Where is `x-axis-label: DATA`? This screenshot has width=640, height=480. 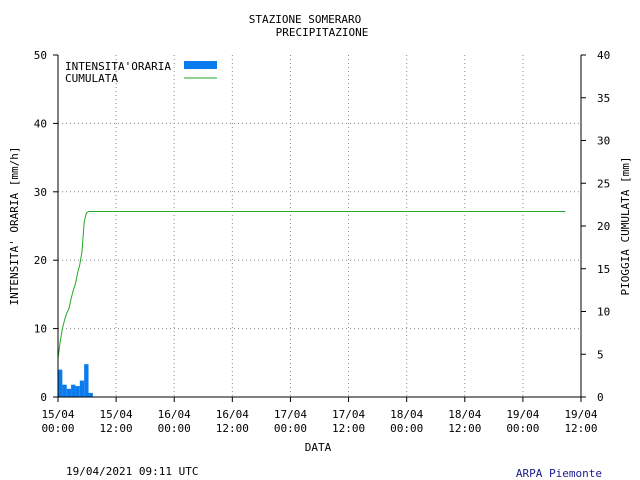 x-axis-label: DATA is located at coordinates (318, 447).